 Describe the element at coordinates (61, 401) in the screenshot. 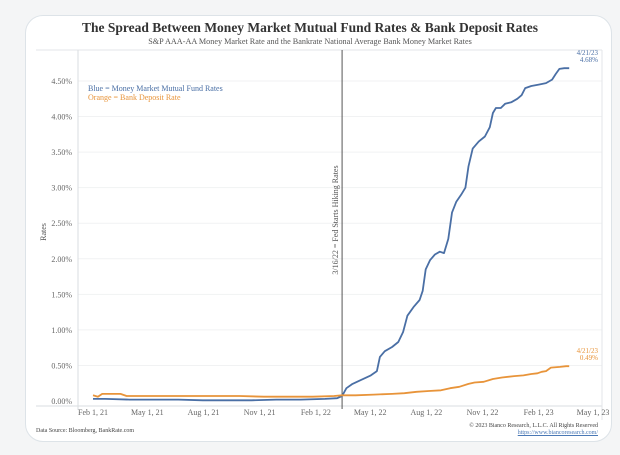

I see `y-tick-label: 0.00%` at that location.